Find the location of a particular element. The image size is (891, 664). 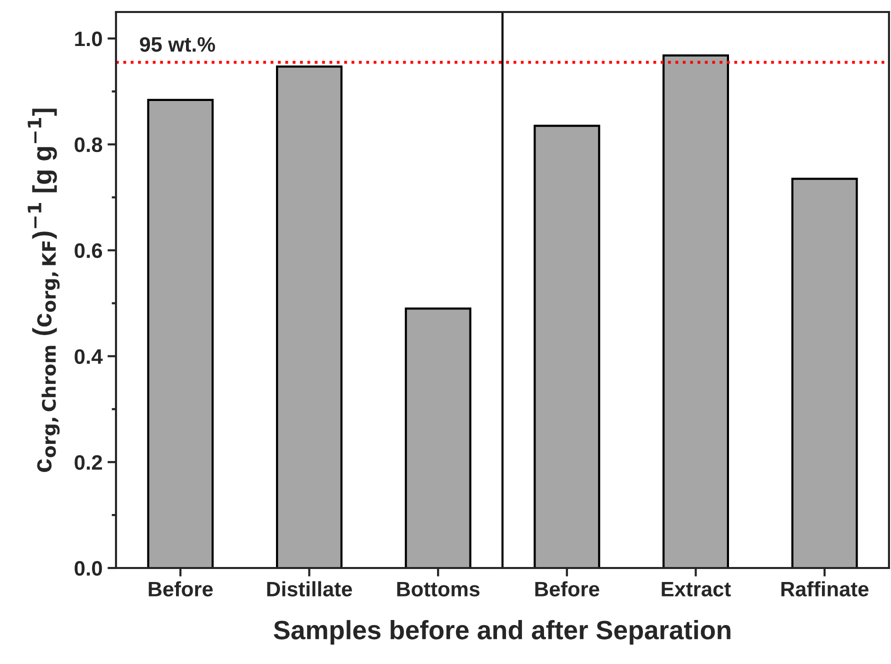

text: c$_{org,Chrom}$ (c$_{org,KF}$)$^{−1}$ [g g$^{−1}$] is located at coordinates (44, 290).